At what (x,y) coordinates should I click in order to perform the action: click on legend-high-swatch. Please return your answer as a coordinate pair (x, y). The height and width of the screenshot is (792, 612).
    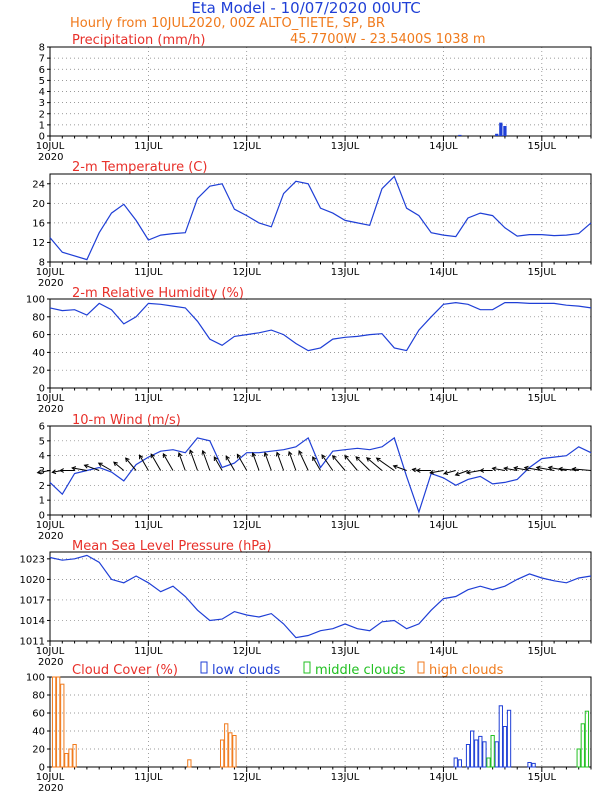
    Looking at the image, I should click on (421, 667).